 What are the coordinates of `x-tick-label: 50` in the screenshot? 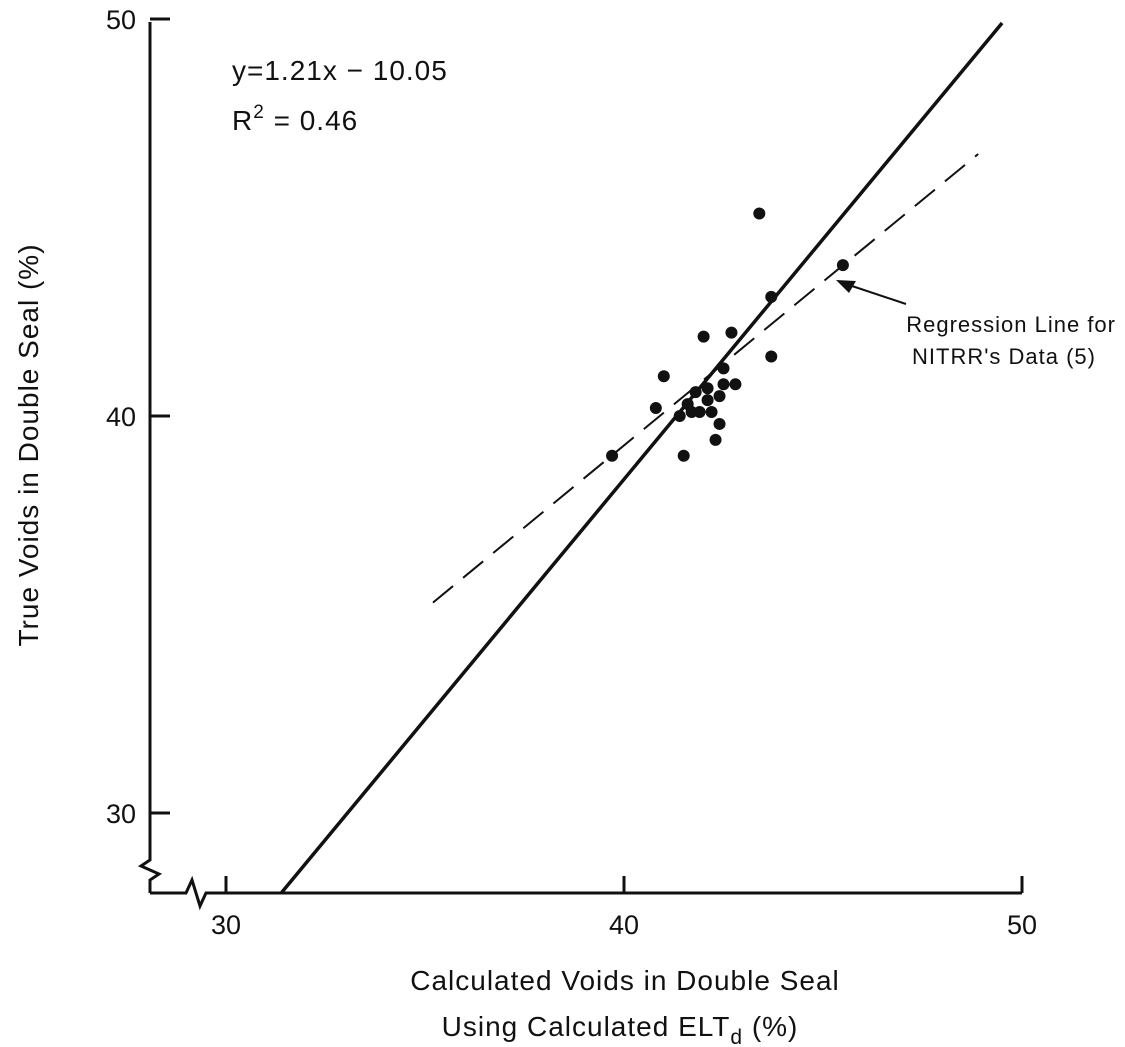 It's located at (1022, 925).